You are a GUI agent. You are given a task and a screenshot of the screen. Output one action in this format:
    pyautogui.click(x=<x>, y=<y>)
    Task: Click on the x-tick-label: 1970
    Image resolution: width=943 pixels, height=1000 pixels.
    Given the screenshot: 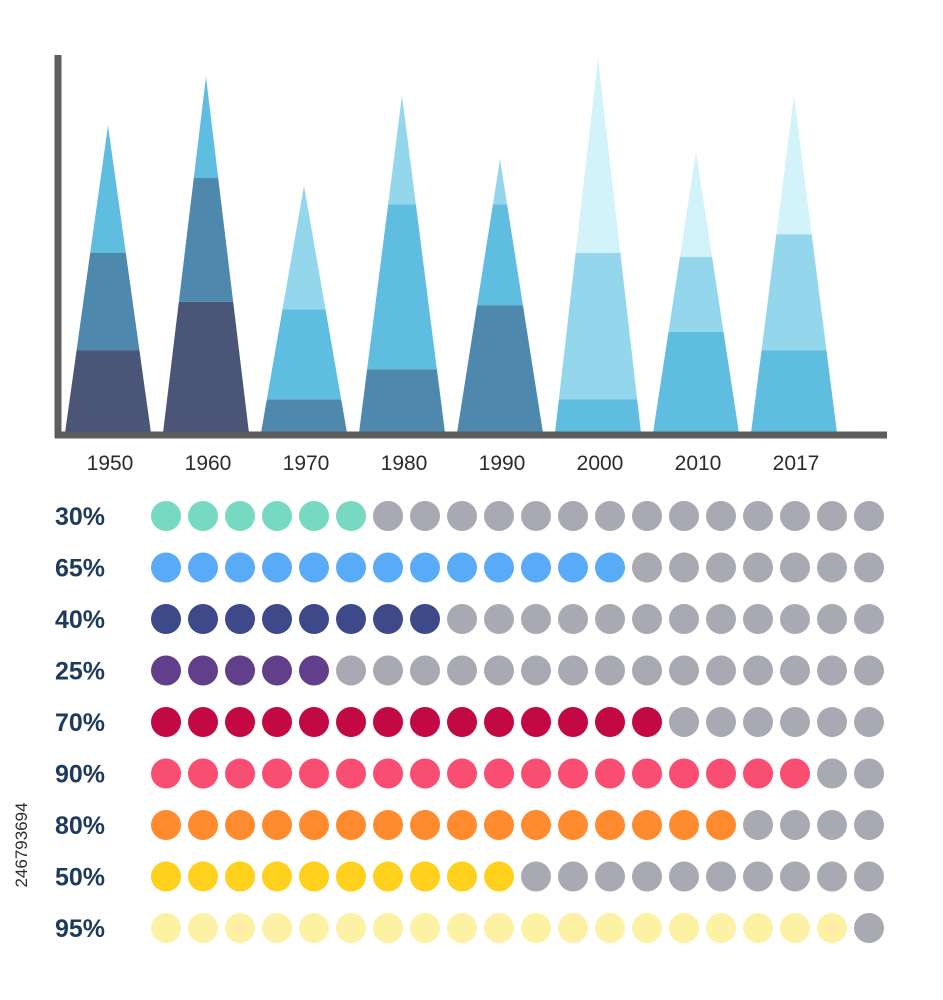 What is the action you would take?
    pyautogui.click(x=306, y=463)
    